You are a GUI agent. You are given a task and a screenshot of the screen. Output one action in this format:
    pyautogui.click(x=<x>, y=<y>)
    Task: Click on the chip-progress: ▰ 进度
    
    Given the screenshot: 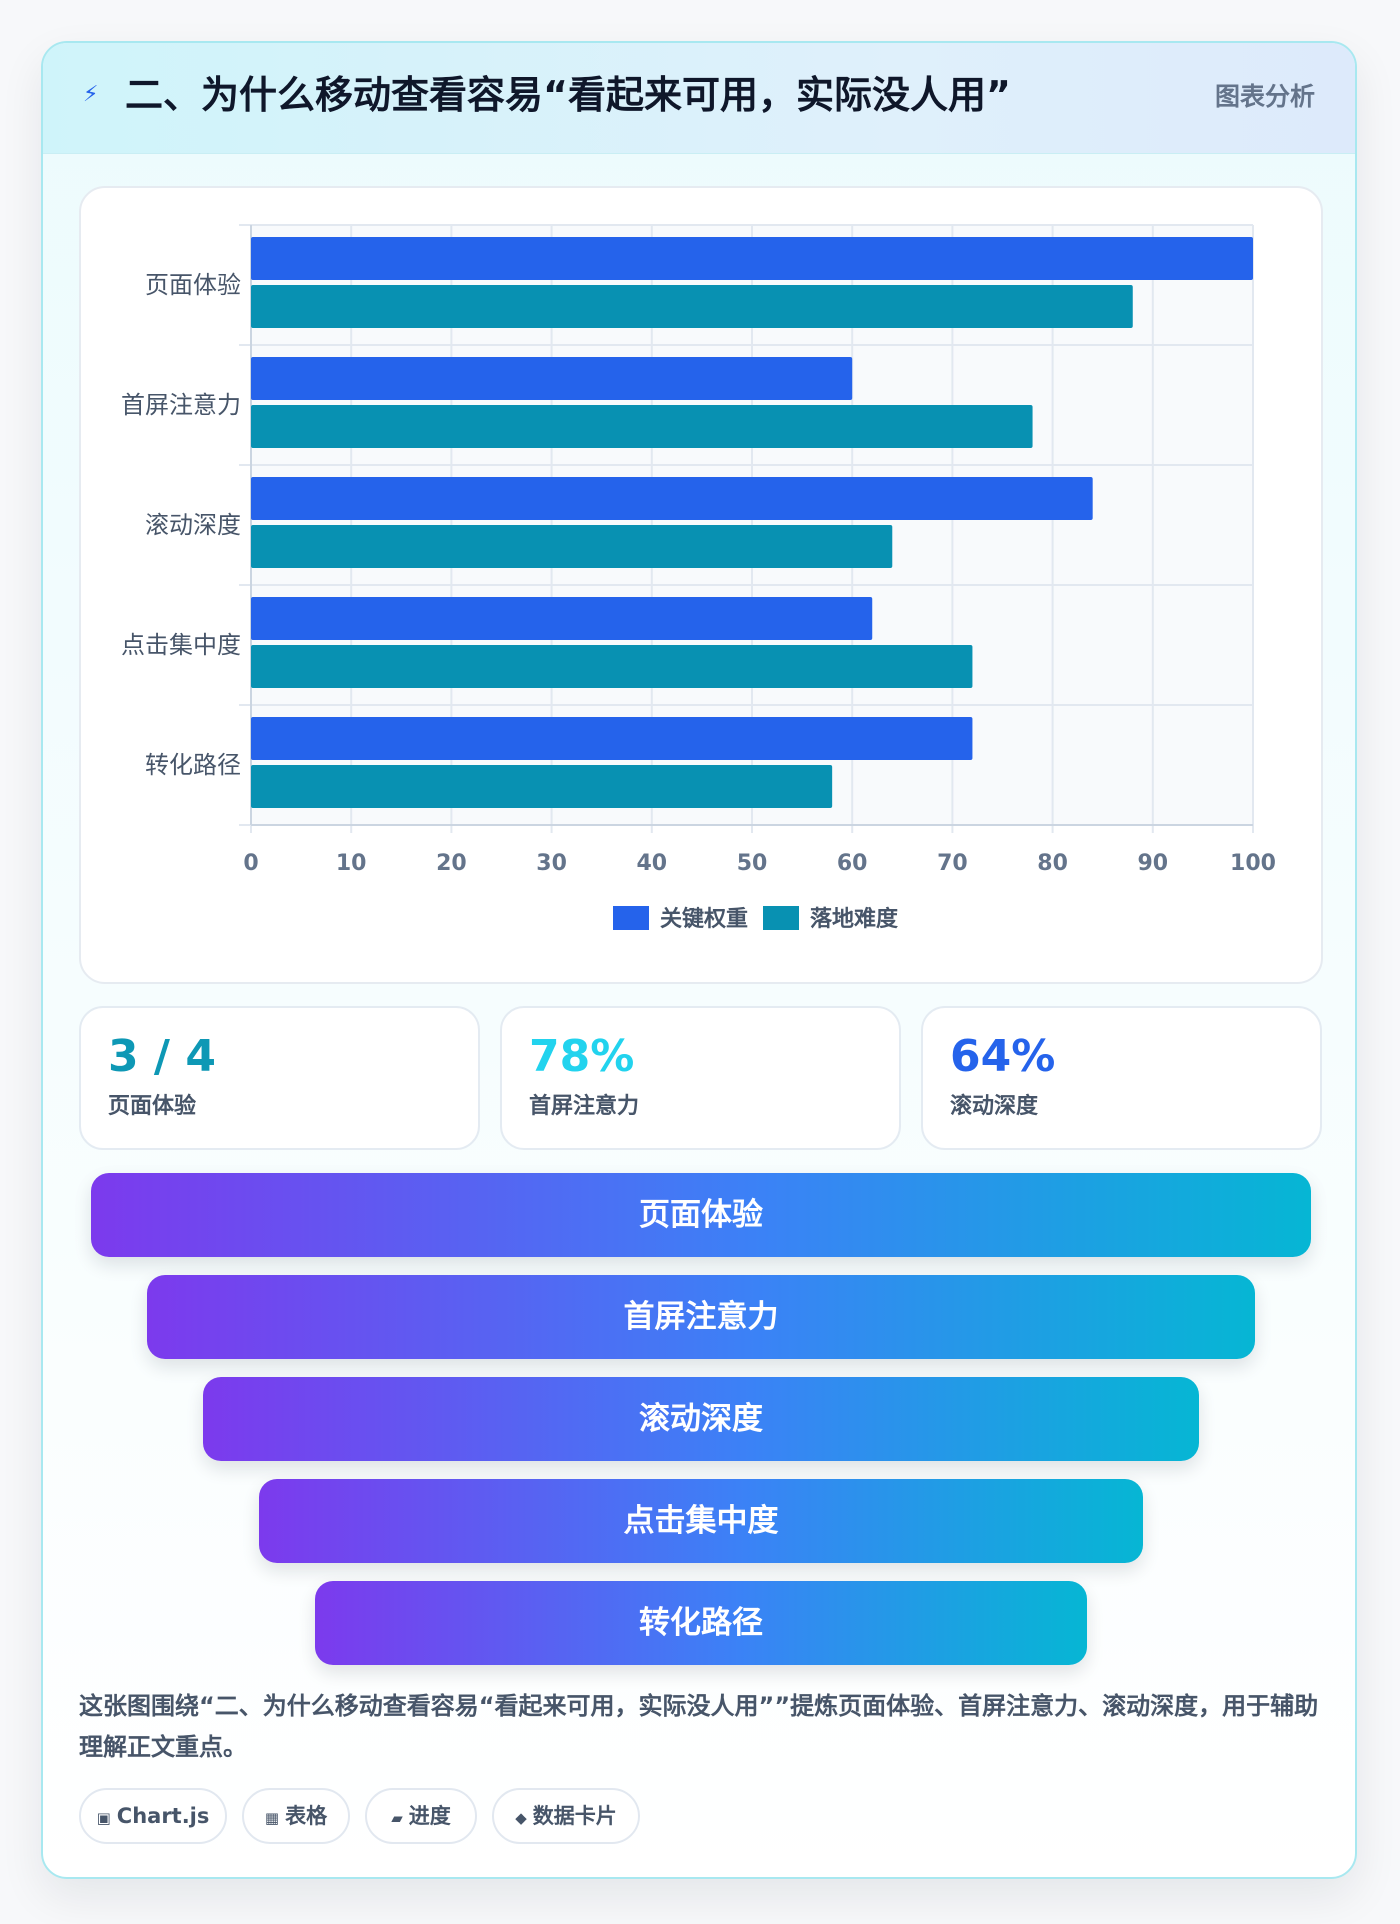 What is the action you would take?
    pyautogui.click(x=421, y=1816)
    